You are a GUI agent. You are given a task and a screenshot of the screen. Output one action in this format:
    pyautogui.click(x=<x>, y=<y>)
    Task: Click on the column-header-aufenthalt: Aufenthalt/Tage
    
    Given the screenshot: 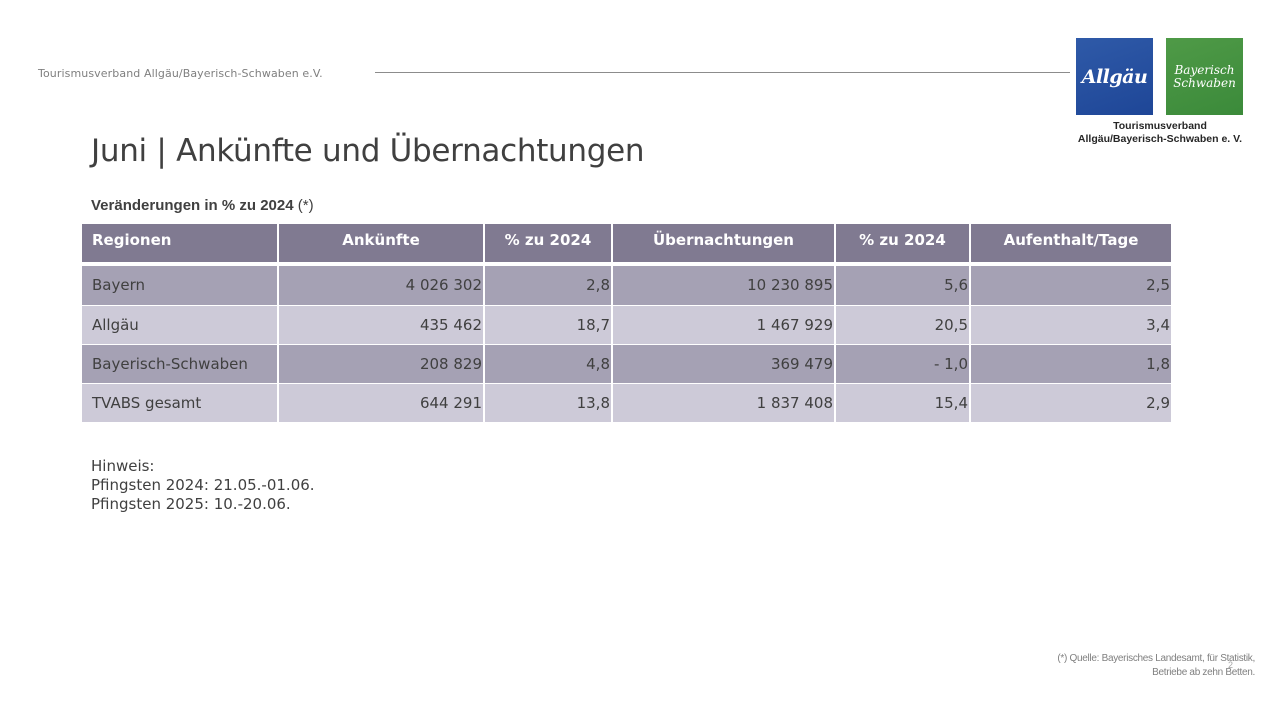 What is the action you would take?
    pyautogui.click(x=1071, y=243)
    